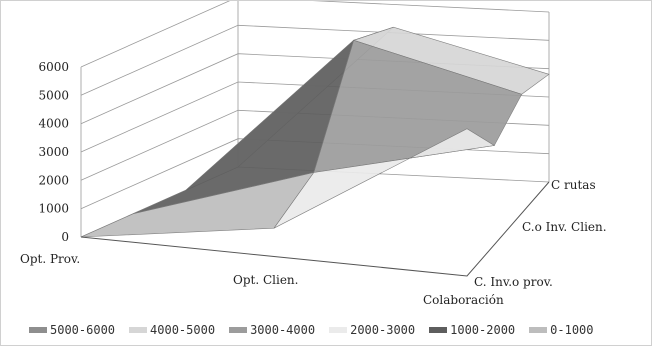 This screenshot has width=652, height=346. I want to click on y-category-label: Colaboración, so click(463, 300).